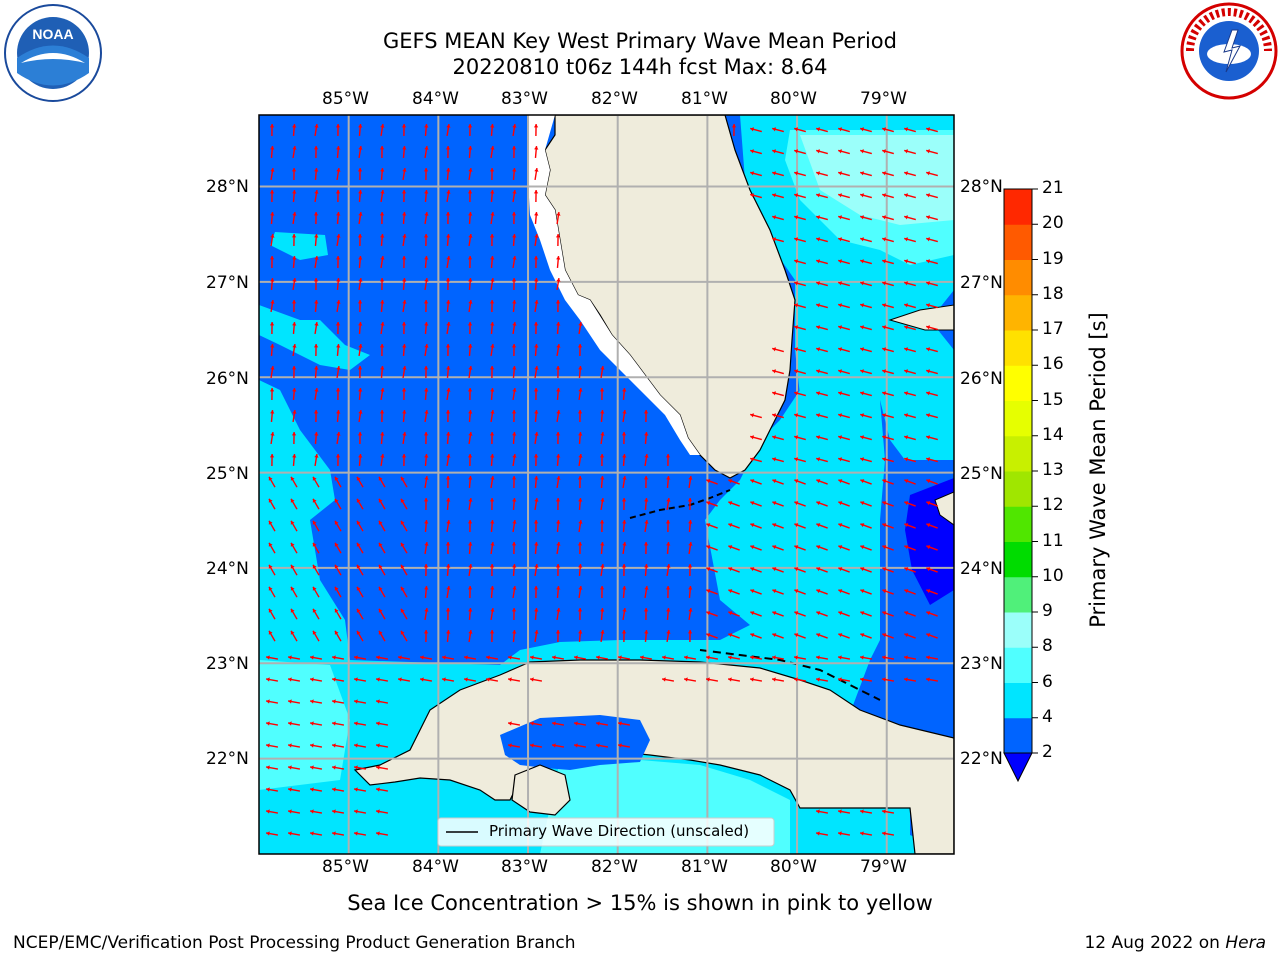 The width and height of the screenshot is (1280, 960). I want to click on isle-of-youth, so click(541, 790).